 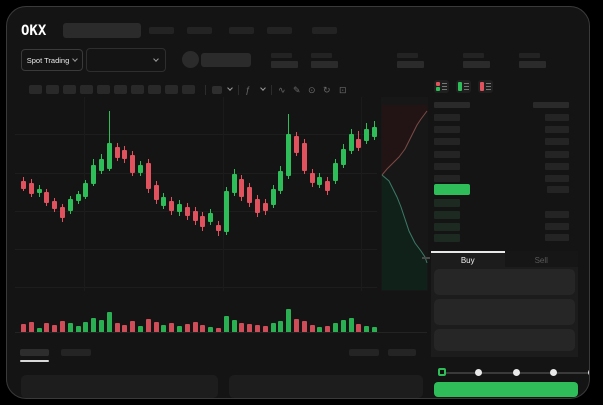 I want to click on gridline-h, so click(x=196, y=287).